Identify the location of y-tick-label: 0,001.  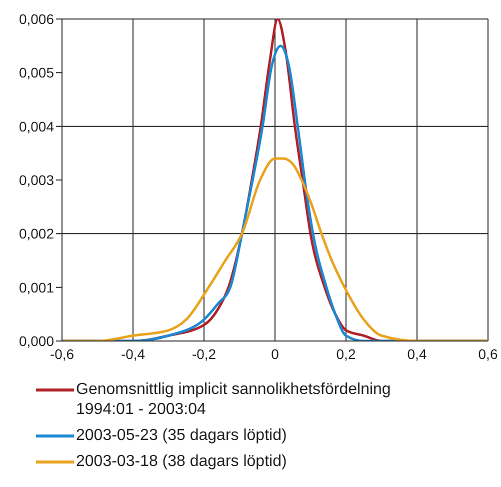
(36, 287).